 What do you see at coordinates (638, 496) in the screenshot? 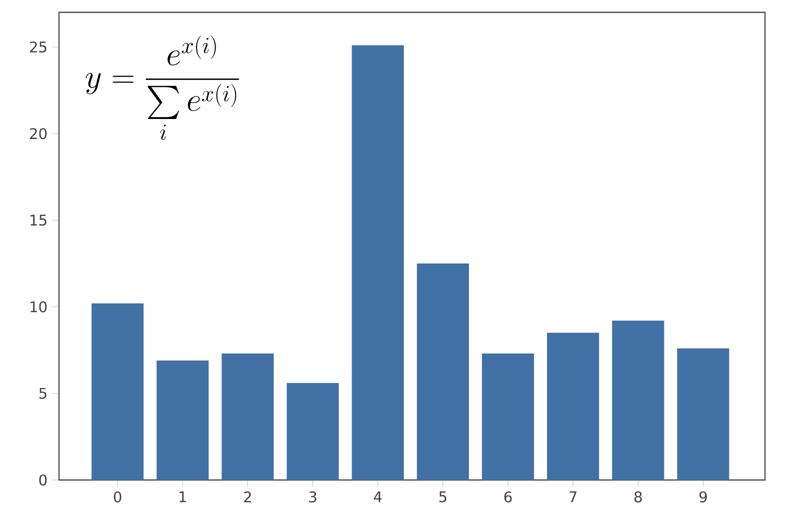
I see `x-tick-label: 8` at bounding box center [638, 496].